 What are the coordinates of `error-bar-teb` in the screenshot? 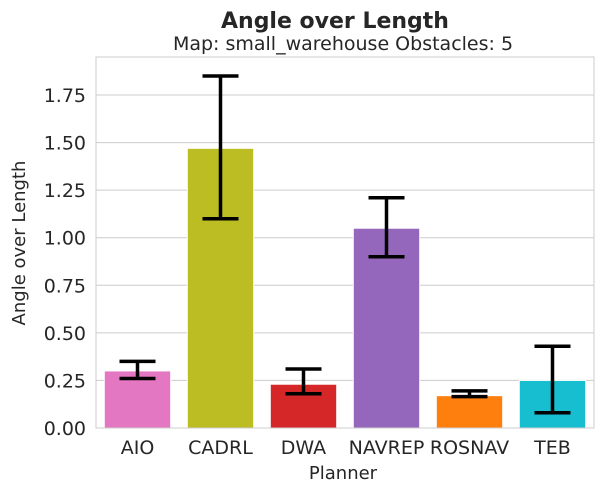 It's located at (552, 379).